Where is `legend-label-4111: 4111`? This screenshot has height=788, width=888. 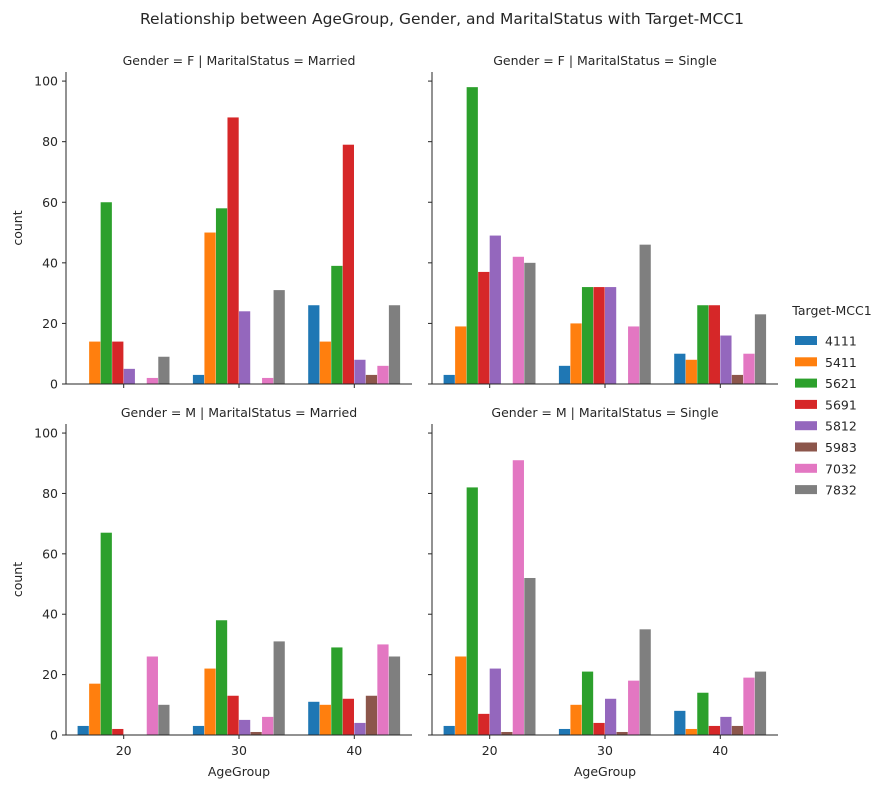
legend-label-4111: 4111 is located at coordinates (841, 341).